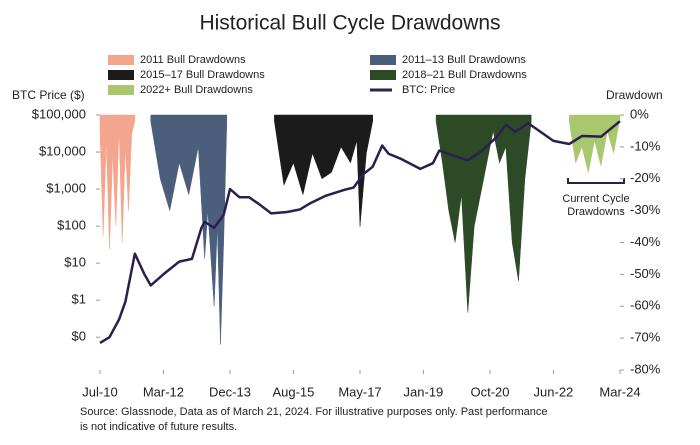 The height and width of the screenshot is (445, 700). I want to click on y-tick-label: $100,000, so click(59, 113).